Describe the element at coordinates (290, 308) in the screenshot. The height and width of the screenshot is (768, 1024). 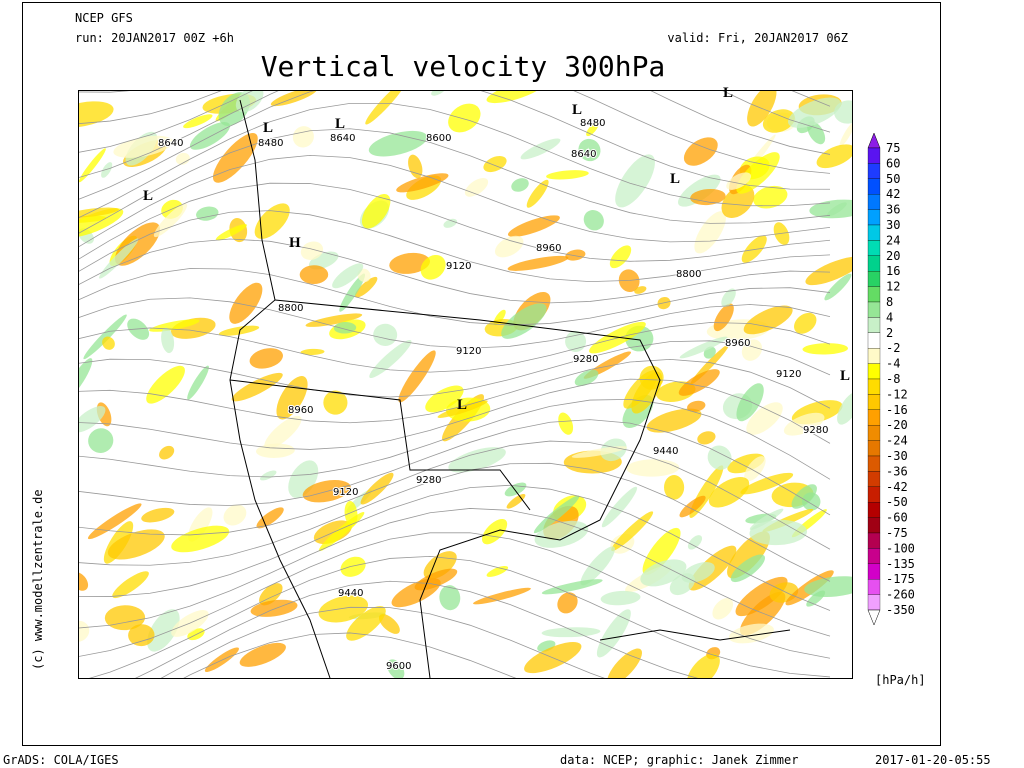
I see `contour-label: 8800` at that location.